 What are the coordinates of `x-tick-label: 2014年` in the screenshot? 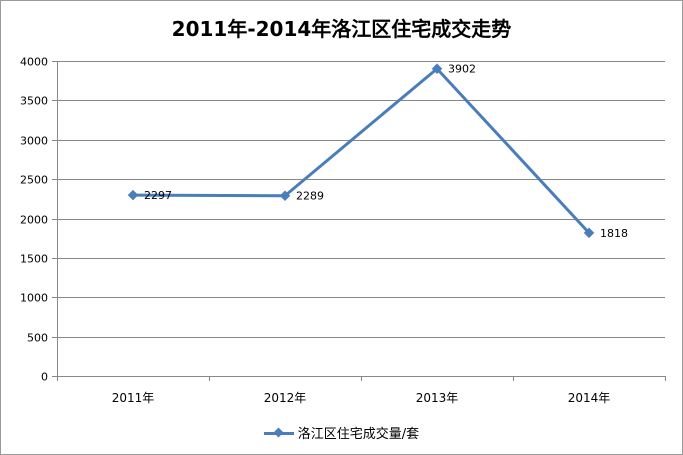 It's located at (589, 398).